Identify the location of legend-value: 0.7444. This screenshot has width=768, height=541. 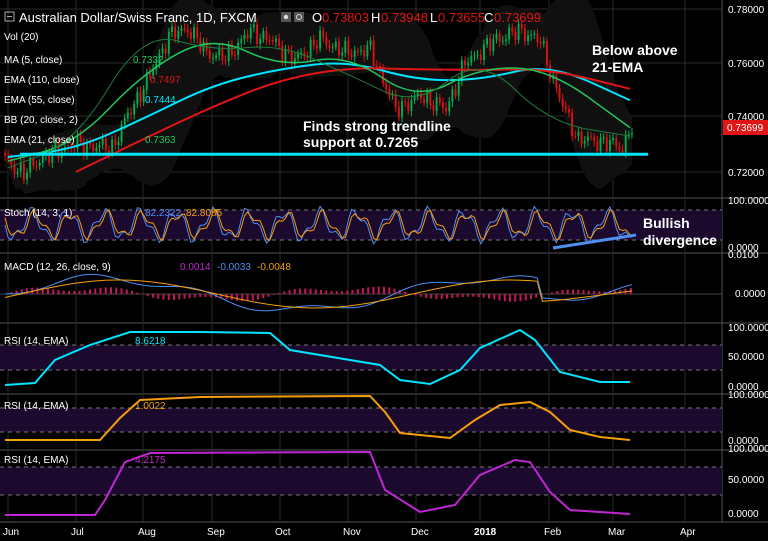
(160, 100).